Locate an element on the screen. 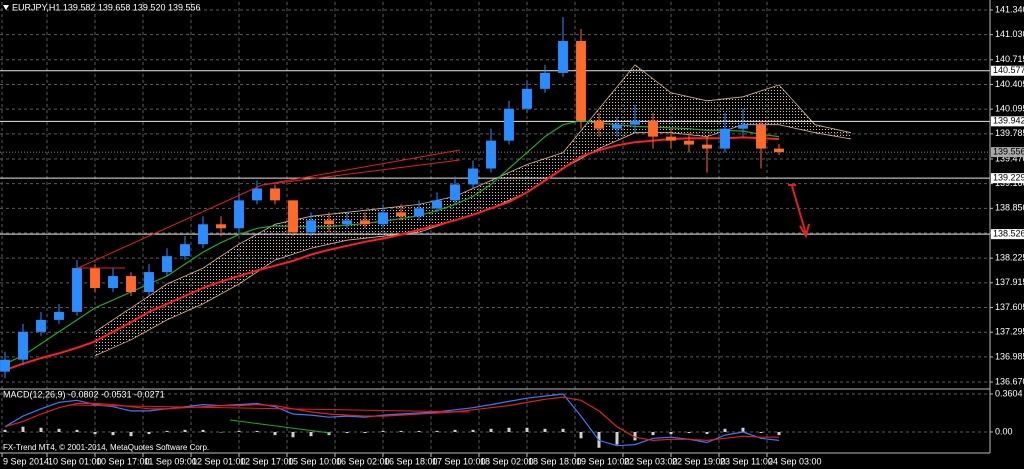  x-tick-label: 11 Sep 09:00 is located at coordinates (170, 461).